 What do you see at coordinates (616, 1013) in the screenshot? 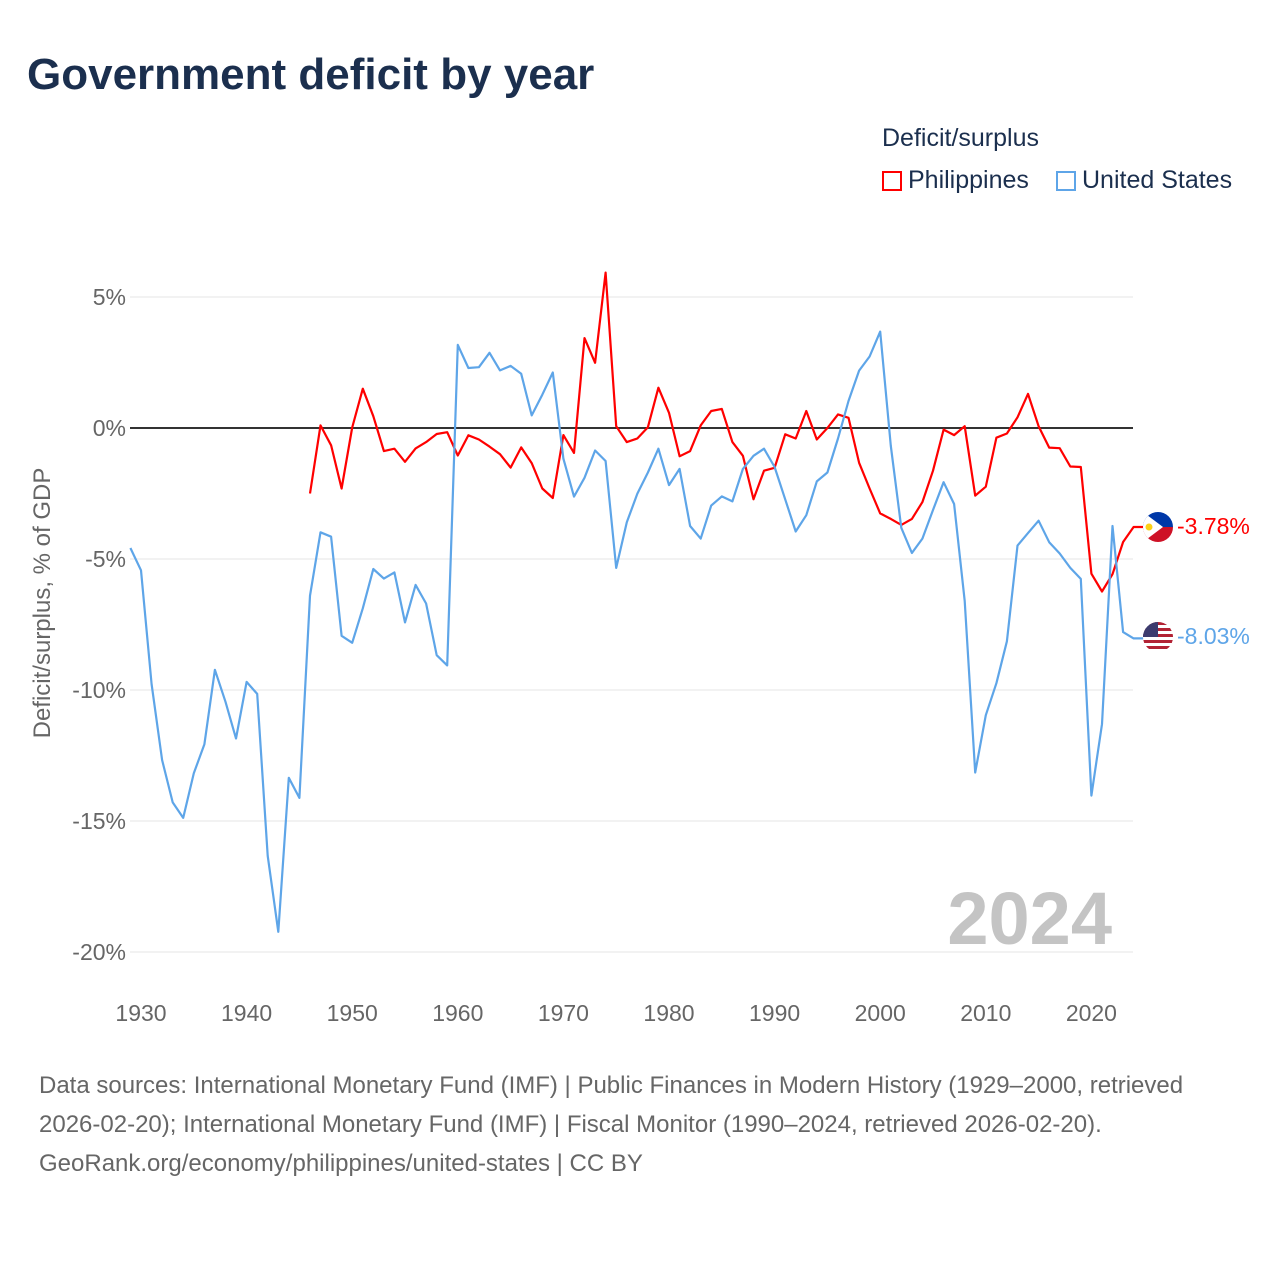
I see `x-axis-ticks: 1930 1940 1950 1960 1970 1980 1990 2000 2010 2020` at bounding box center [616, 1013].